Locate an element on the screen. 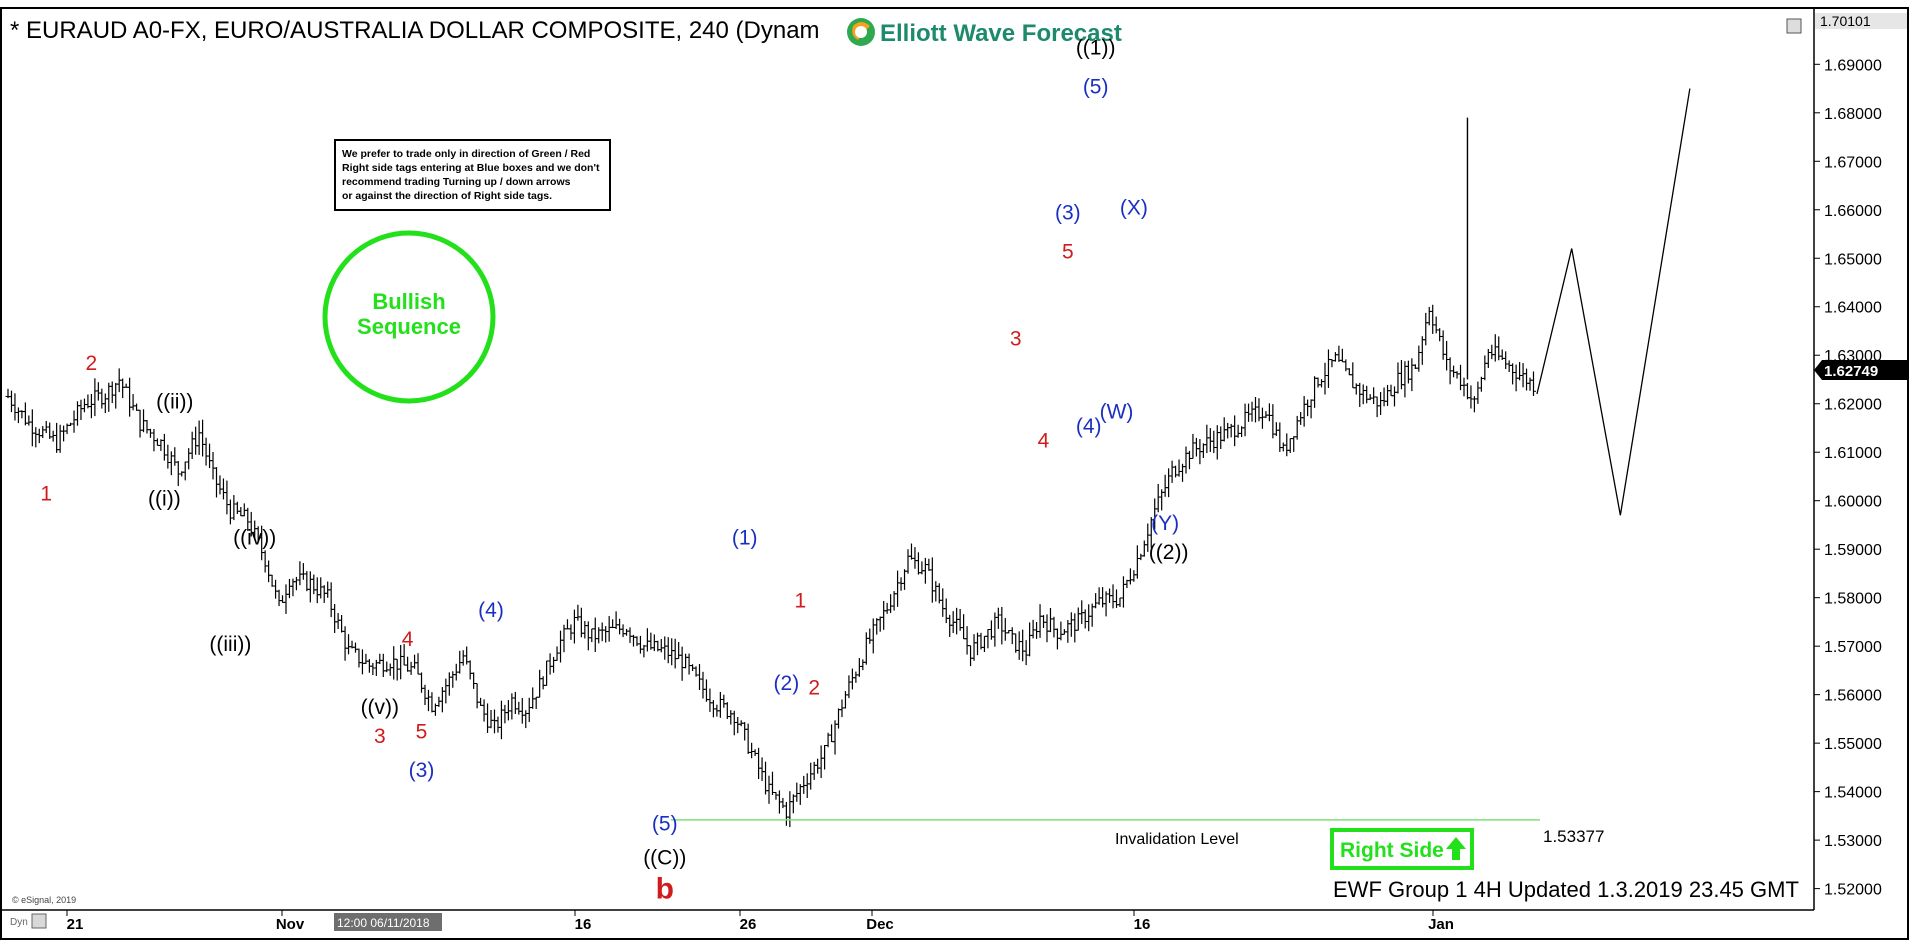  wave-label: (W) is located at coordinates (1117, 411).